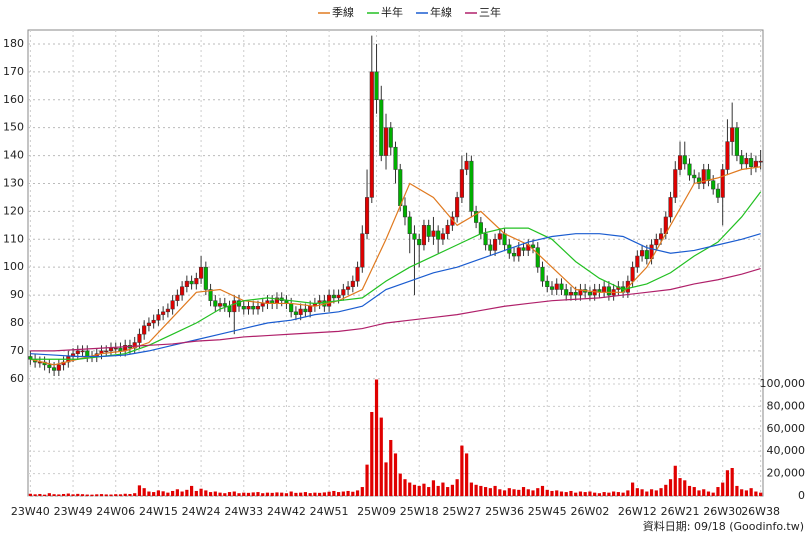  What do you see at coordinates (392, 12) in the screenshot?
I see `legend-label: 半年` at bounding box center [392, 12].